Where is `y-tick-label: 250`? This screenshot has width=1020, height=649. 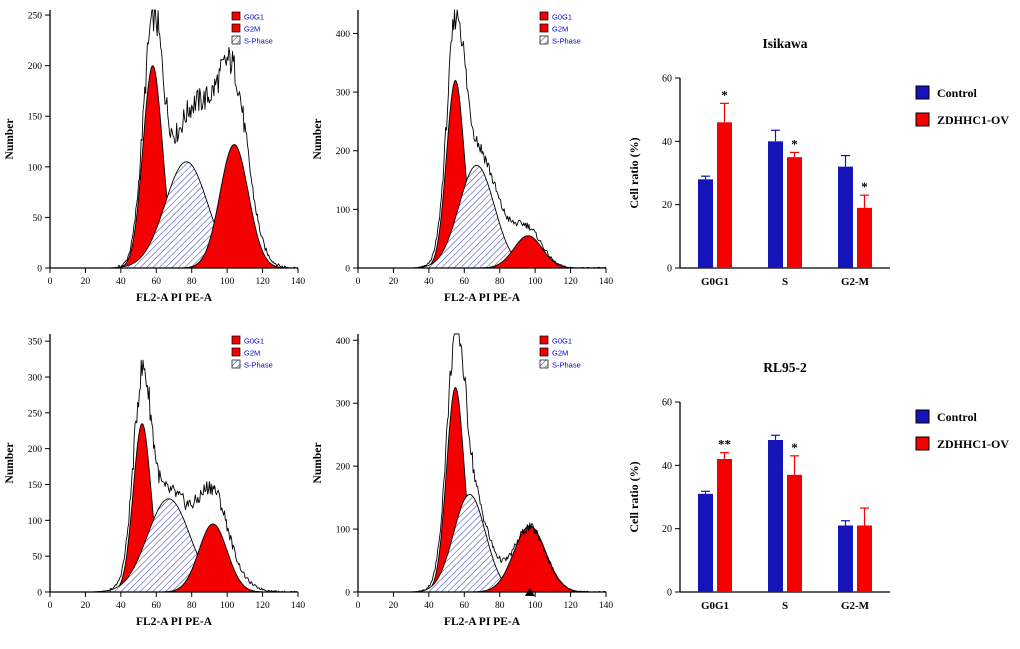
y-tick-label: 250 is located at coordinates (35, 17).